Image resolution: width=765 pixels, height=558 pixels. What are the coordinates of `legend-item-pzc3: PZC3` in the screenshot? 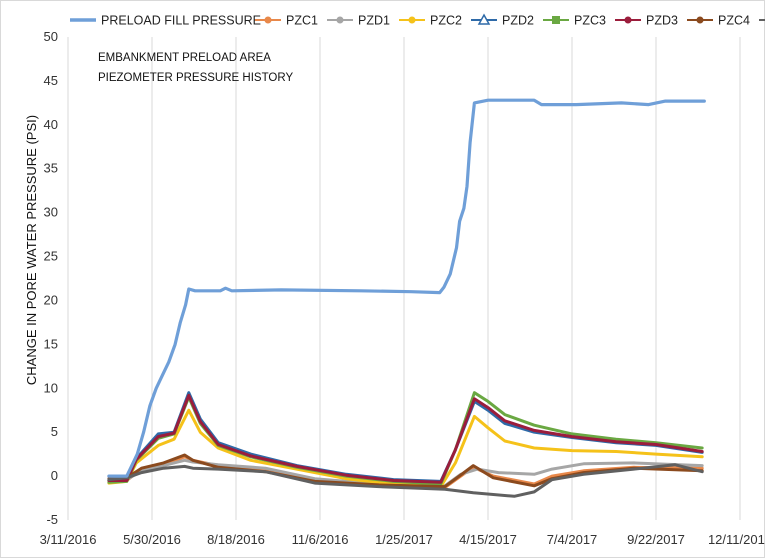 It's located at (574, 21).